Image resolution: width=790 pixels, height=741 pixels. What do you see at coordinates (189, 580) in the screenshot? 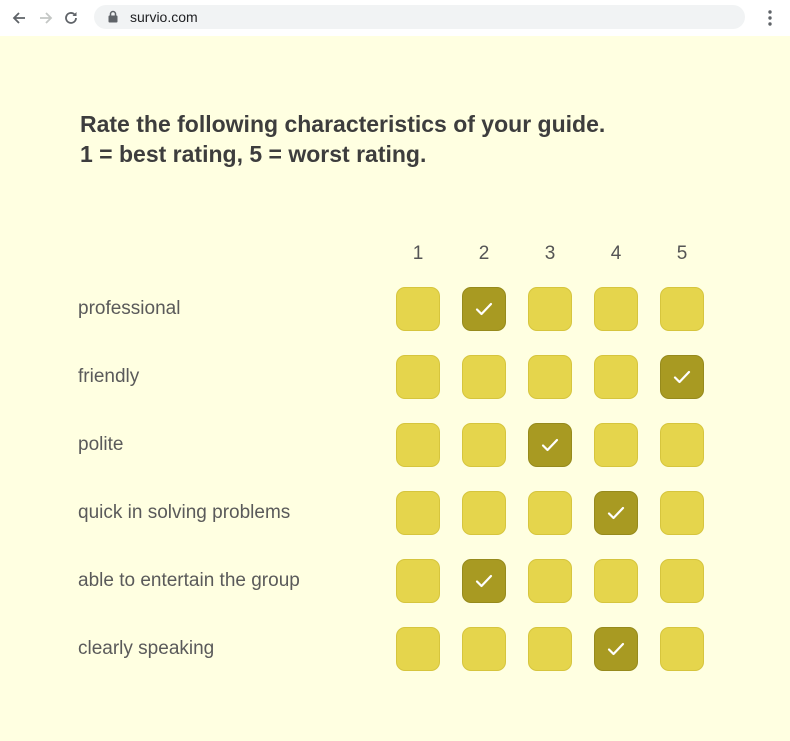
I see `row-label: able to entertain the group` at bounding box center [189, 580].